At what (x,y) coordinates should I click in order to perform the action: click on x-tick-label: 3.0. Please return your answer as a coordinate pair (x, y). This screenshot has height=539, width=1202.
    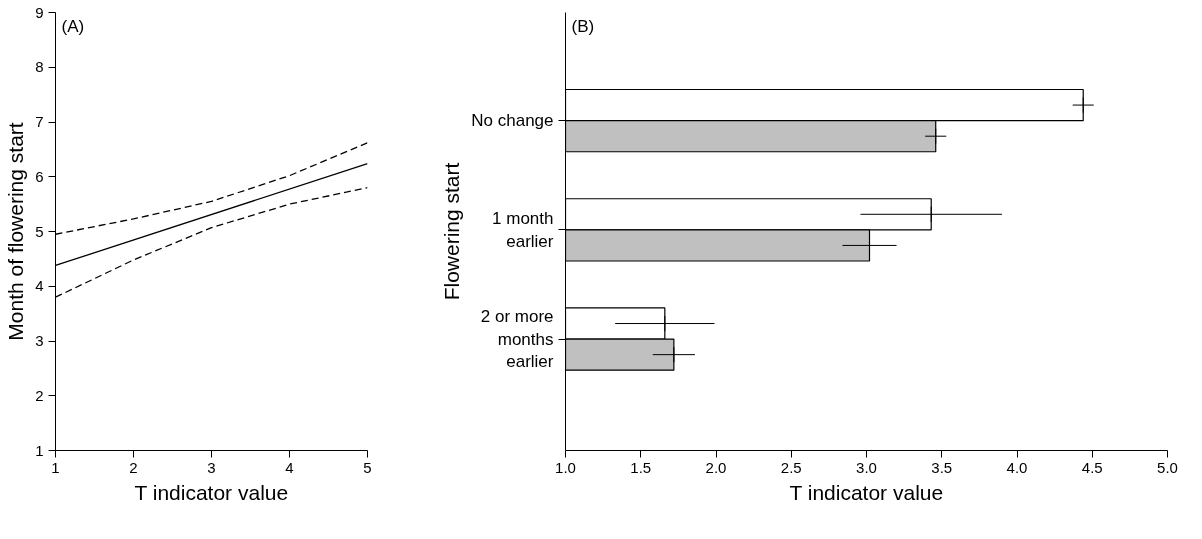
    Looking at the image, I should click on (866, 467).